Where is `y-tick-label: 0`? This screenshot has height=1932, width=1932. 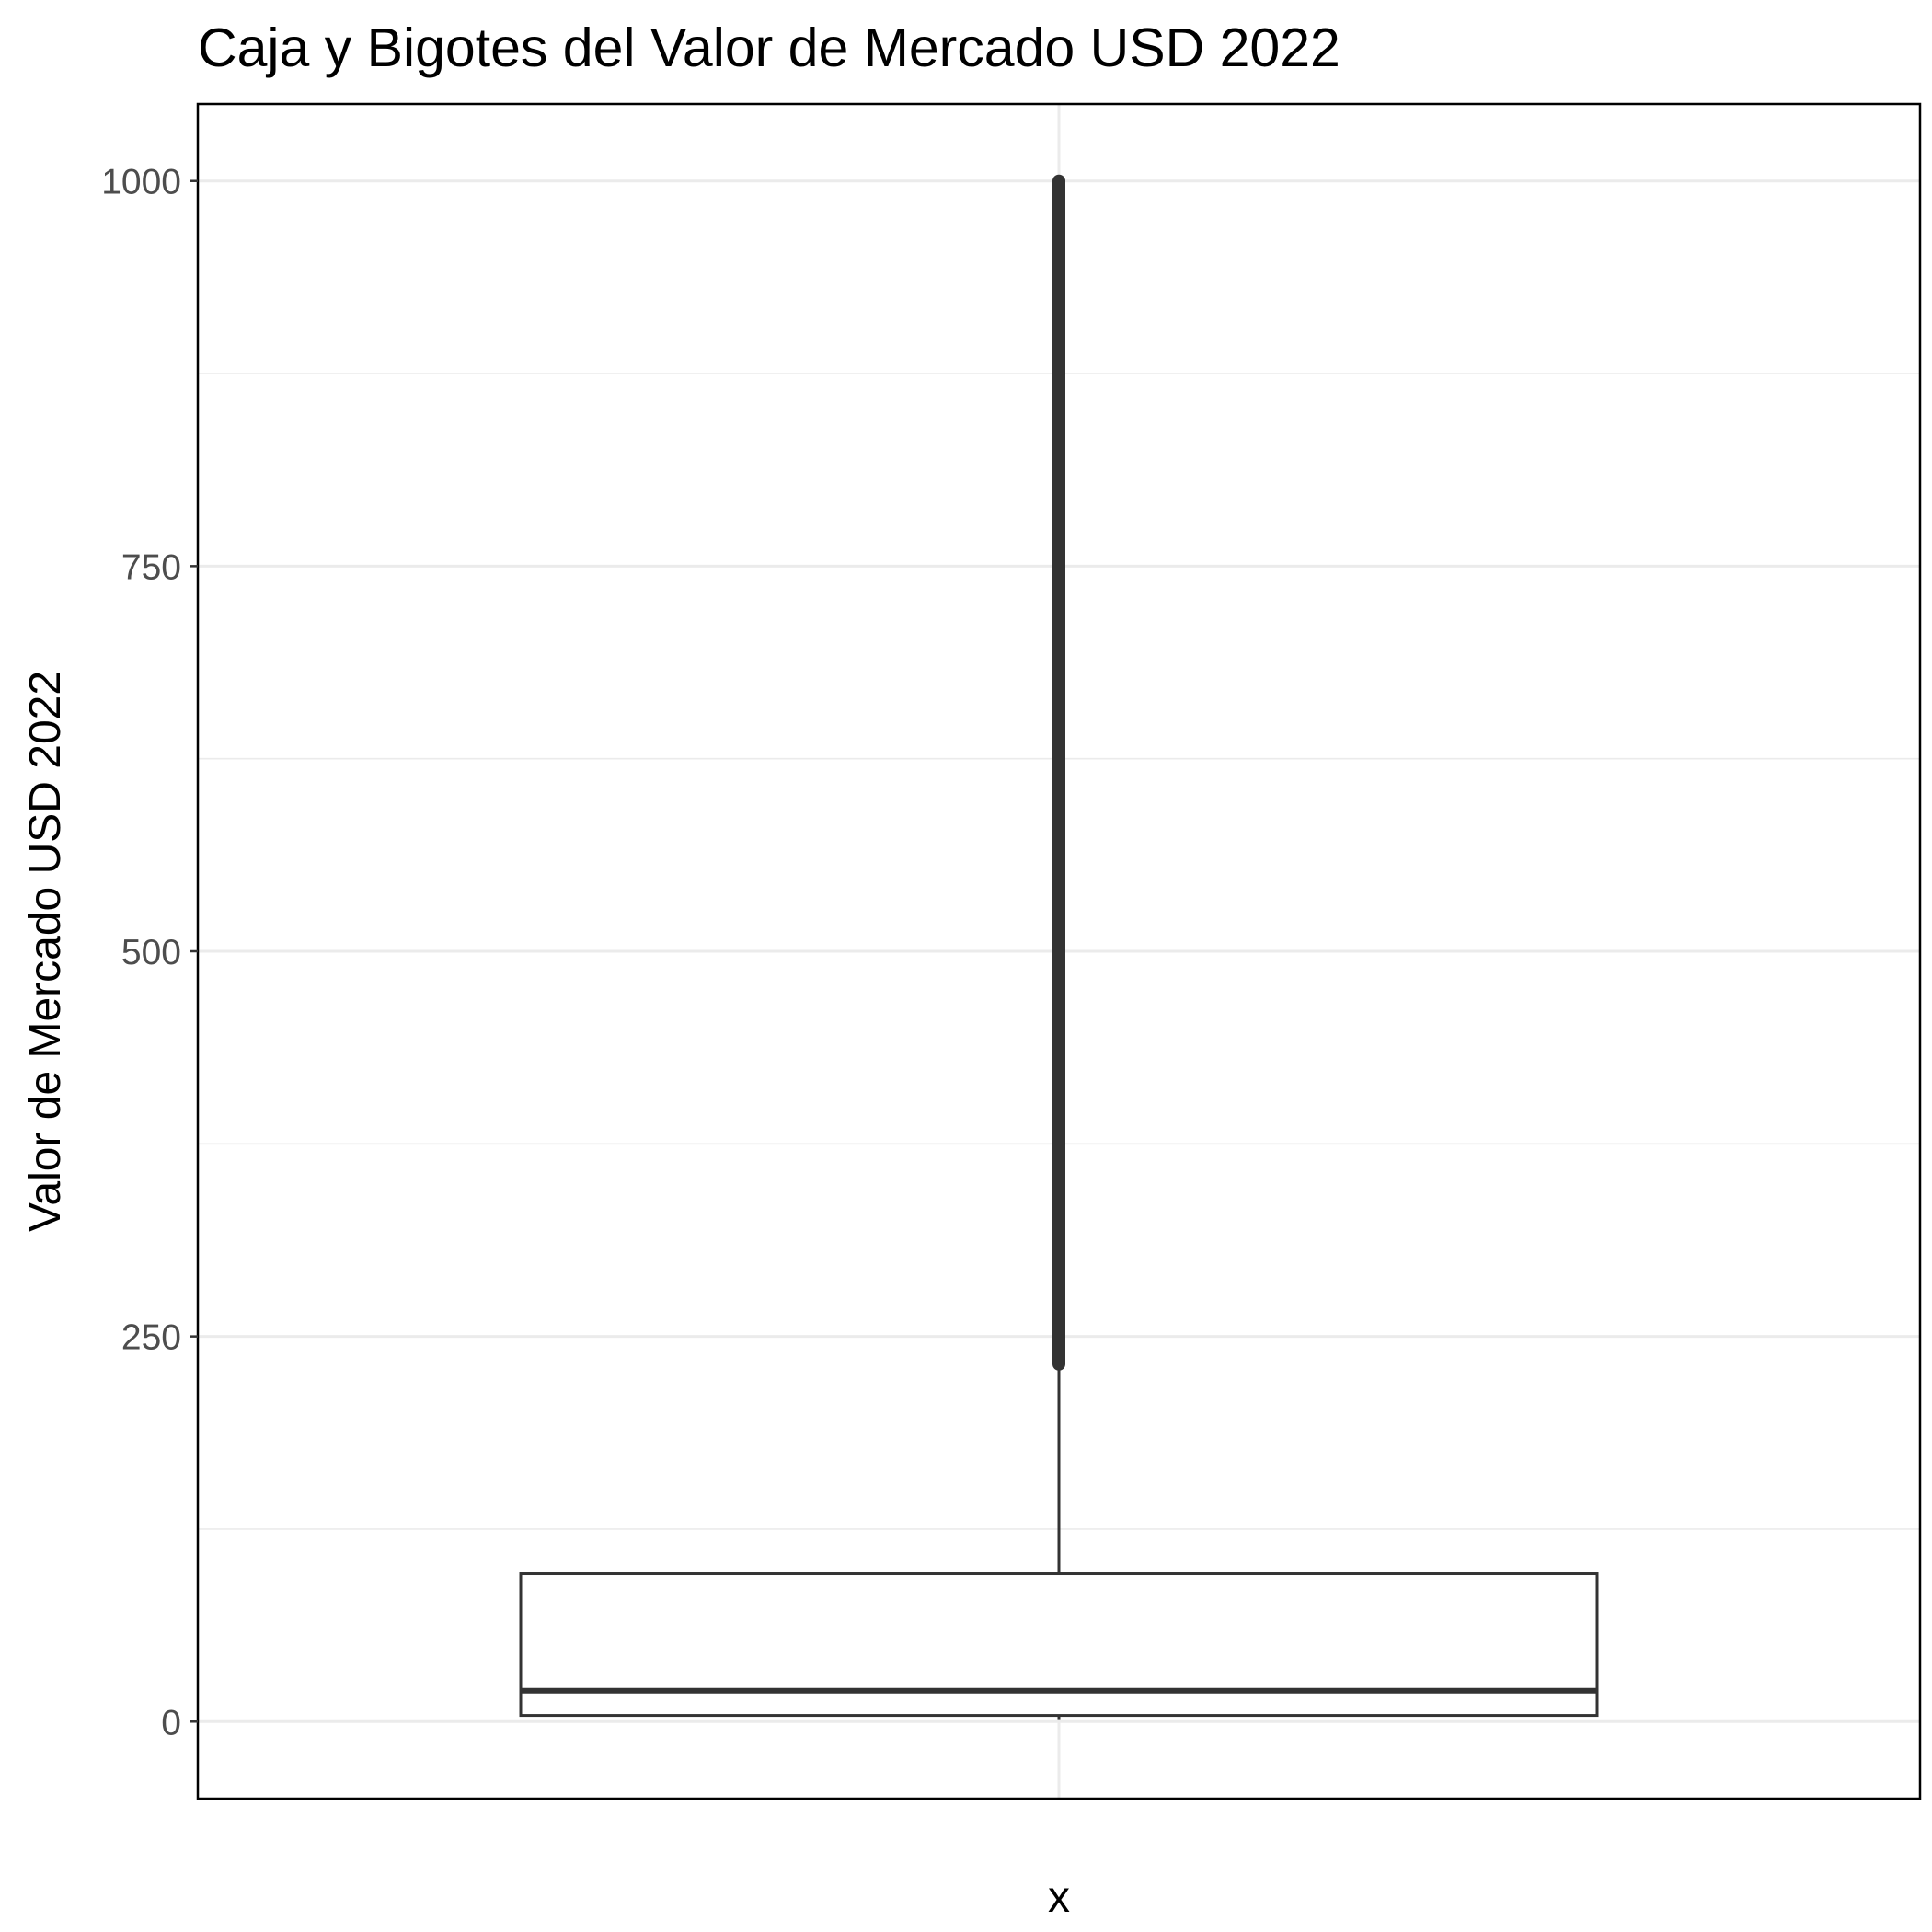 y-tick-label: 0 is located at coordinates (171, 1722).